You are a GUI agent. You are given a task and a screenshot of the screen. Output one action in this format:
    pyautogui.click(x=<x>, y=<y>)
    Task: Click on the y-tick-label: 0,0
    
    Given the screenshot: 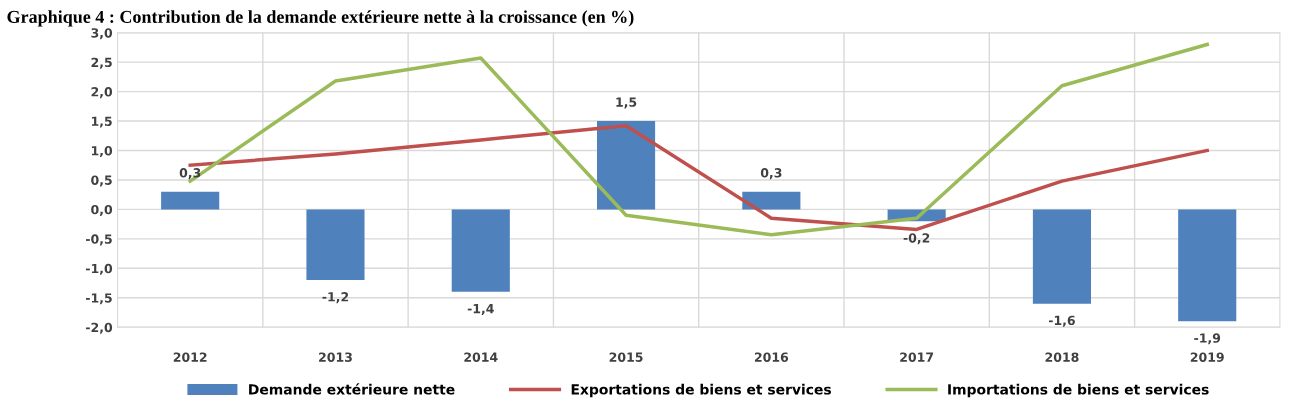 What is the action you would take?
    pyautogui.click(x=102, y=210)
    